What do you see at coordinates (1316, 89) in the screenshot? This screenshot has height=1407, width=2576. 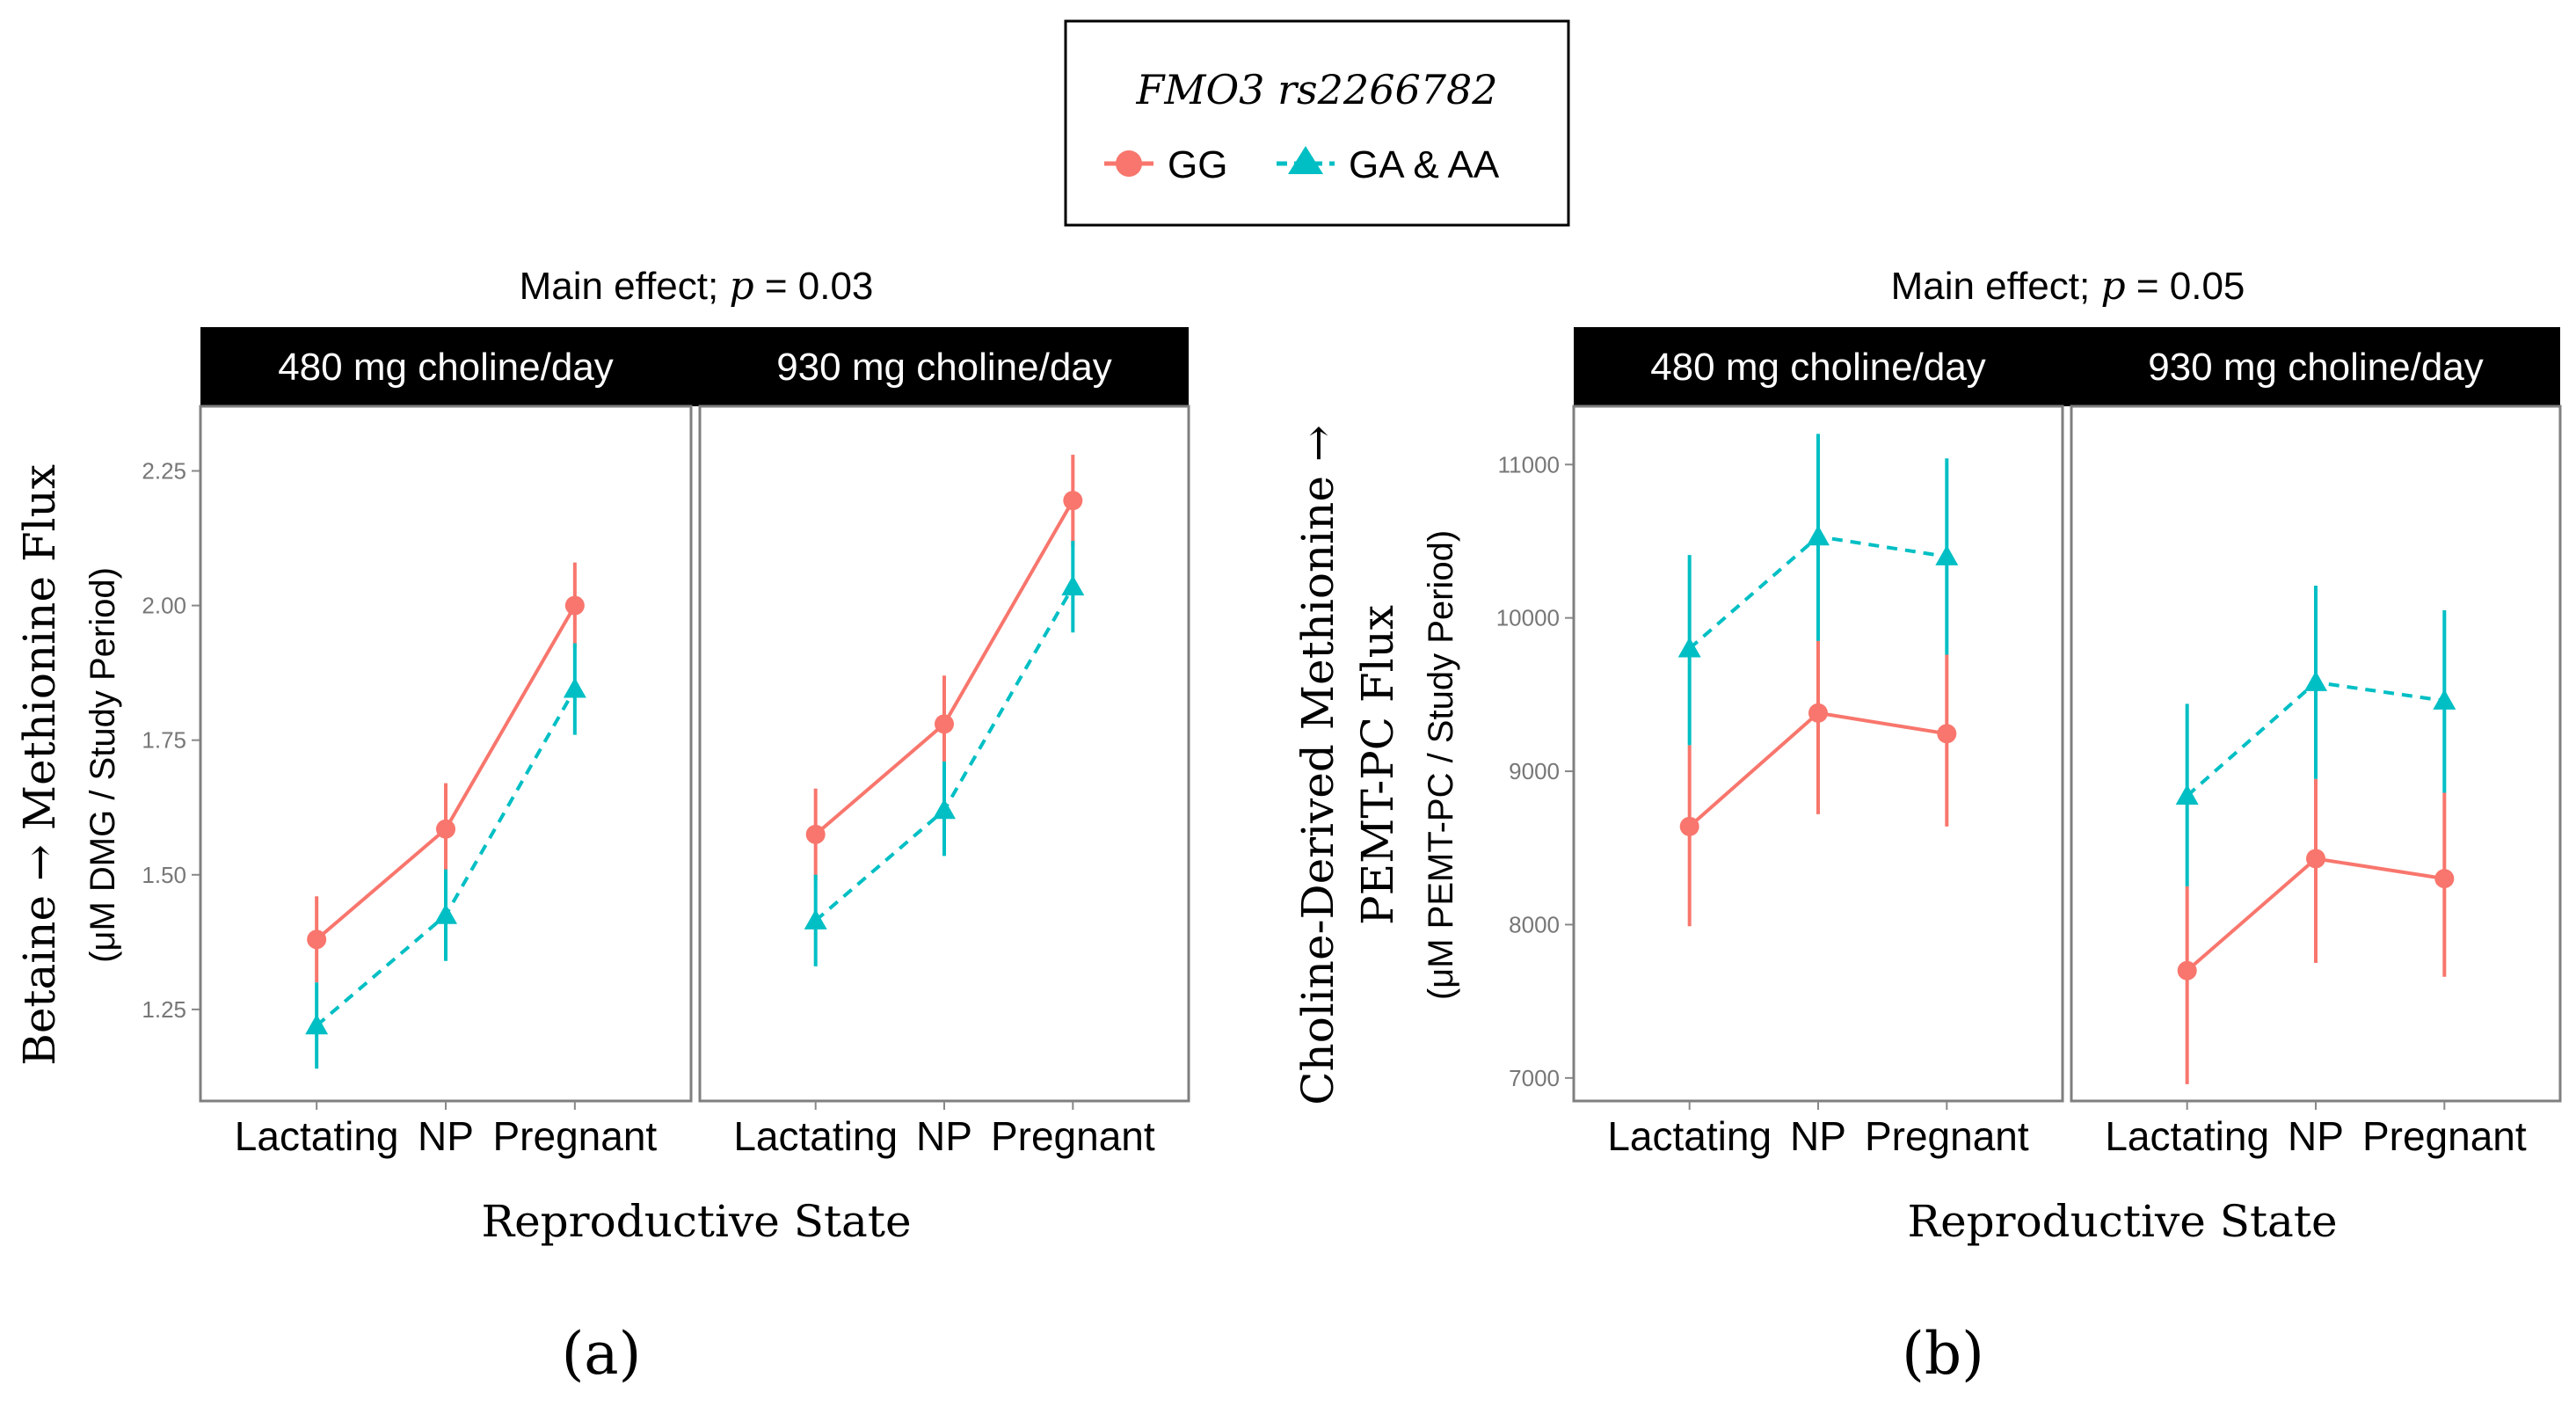 I see `legend-title: FMO3 rs2266782` at bounding box center [1316, 89].